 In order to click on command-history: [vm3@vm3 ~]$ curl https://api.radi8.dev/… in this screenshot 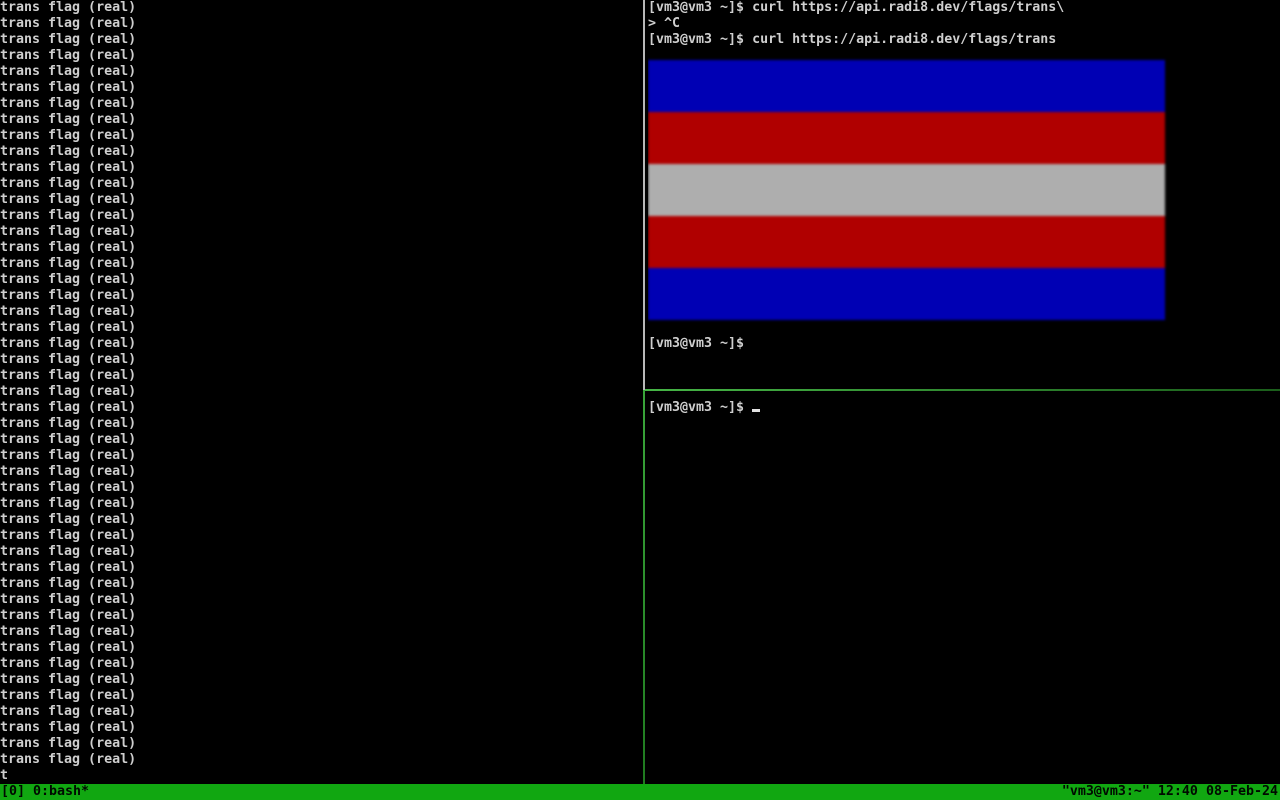, I will do `click(964, 24)`.